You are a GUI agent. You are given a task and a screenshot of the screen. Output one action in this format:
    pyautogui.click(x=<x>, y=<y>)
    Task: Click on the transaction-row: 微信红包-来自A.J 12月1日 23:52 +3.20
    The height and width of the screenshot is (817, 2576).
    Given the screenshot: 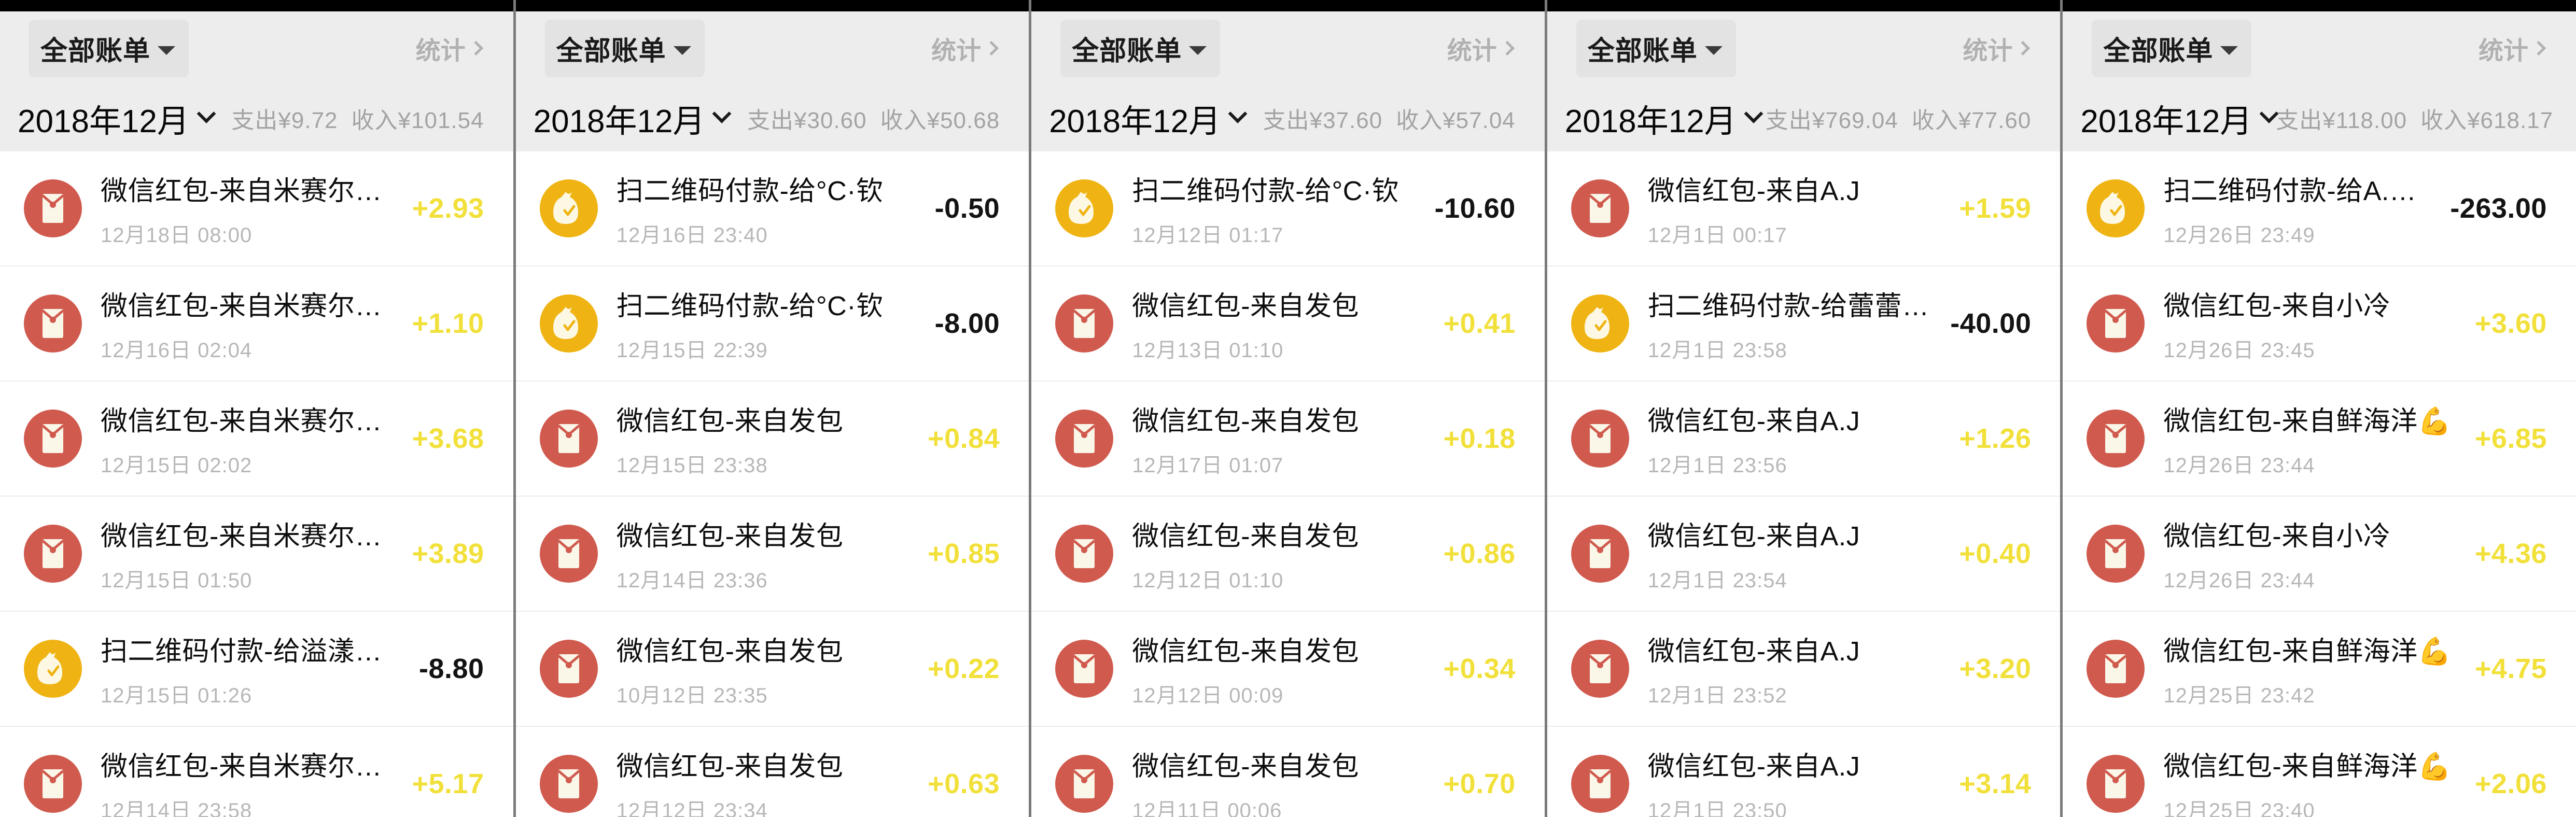 What is the action you would take?
    pyautogui.click(x=1804, y=669)
    